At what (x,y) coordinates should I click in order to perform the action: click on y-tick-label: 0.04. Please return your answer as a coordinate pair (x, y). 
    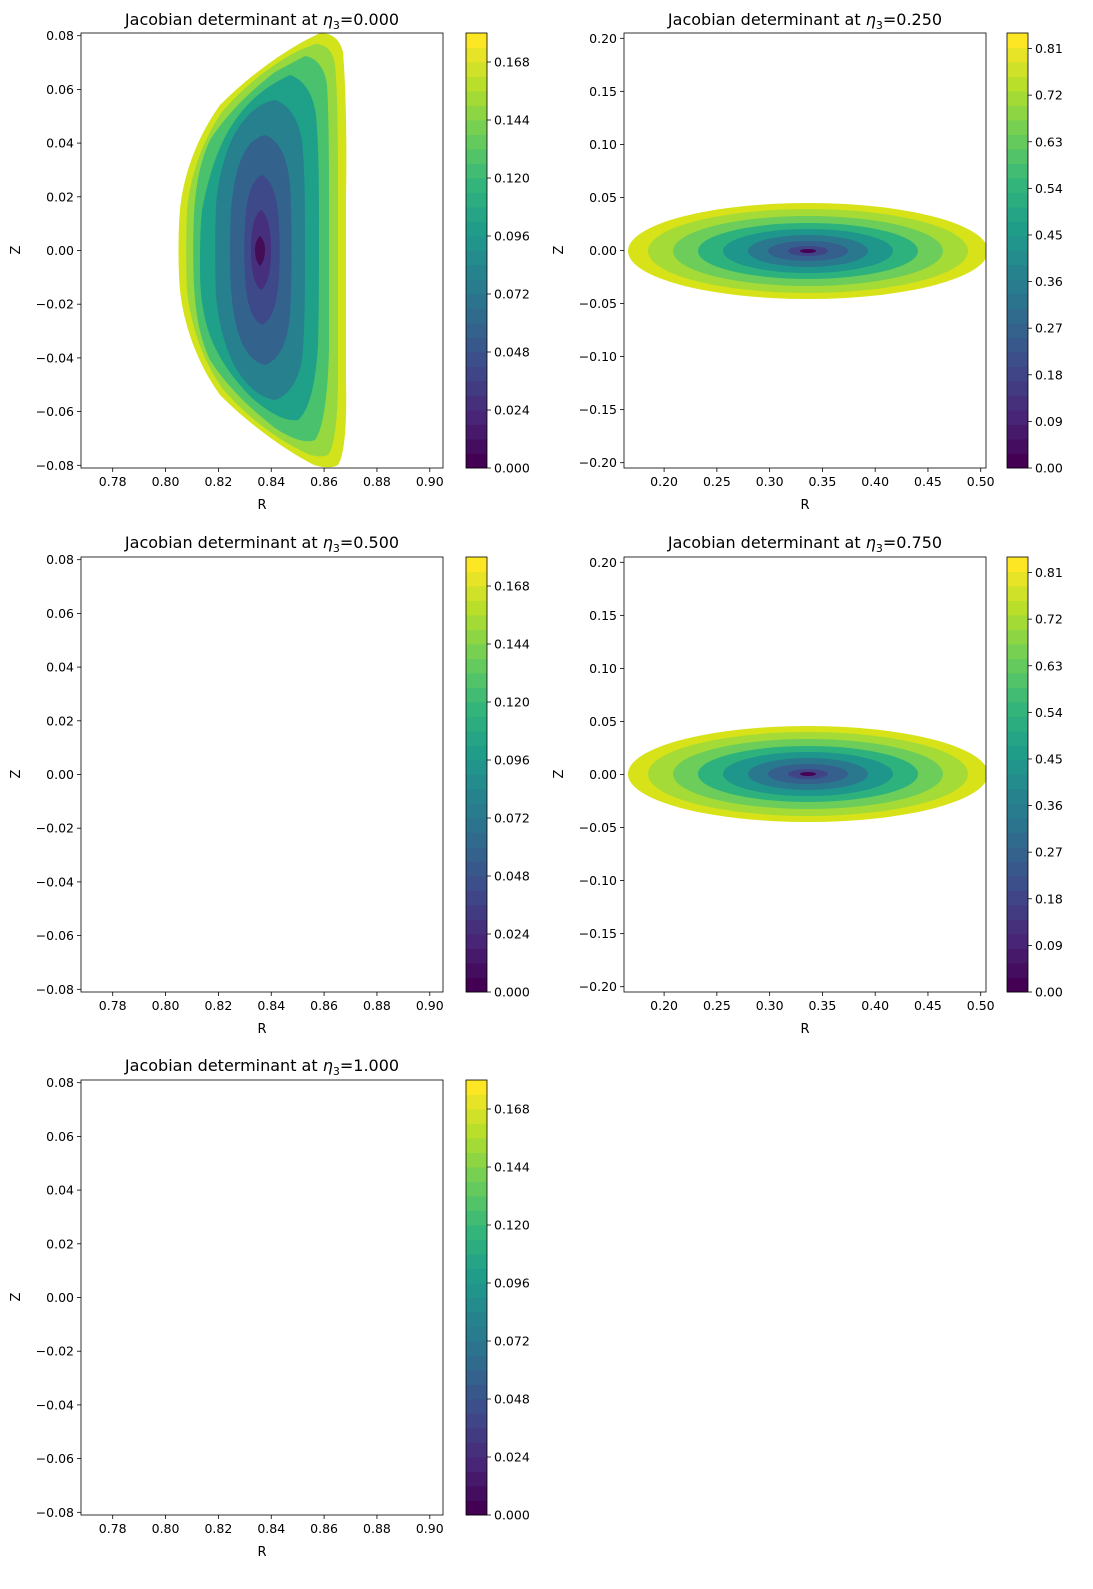
    Looking at the image, I should click on (60, 667).